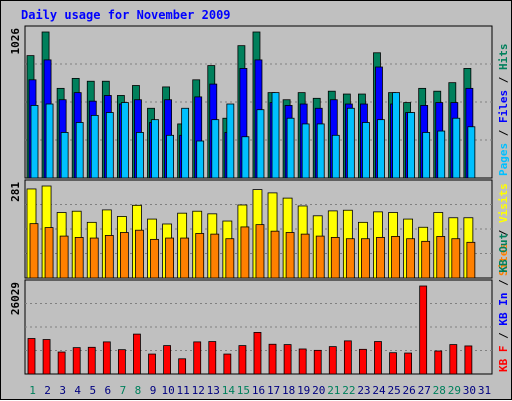 The height and width of the screenshot is (401, 512). I want to click on series-name-kb-out: KB Out, so click(503, 253).